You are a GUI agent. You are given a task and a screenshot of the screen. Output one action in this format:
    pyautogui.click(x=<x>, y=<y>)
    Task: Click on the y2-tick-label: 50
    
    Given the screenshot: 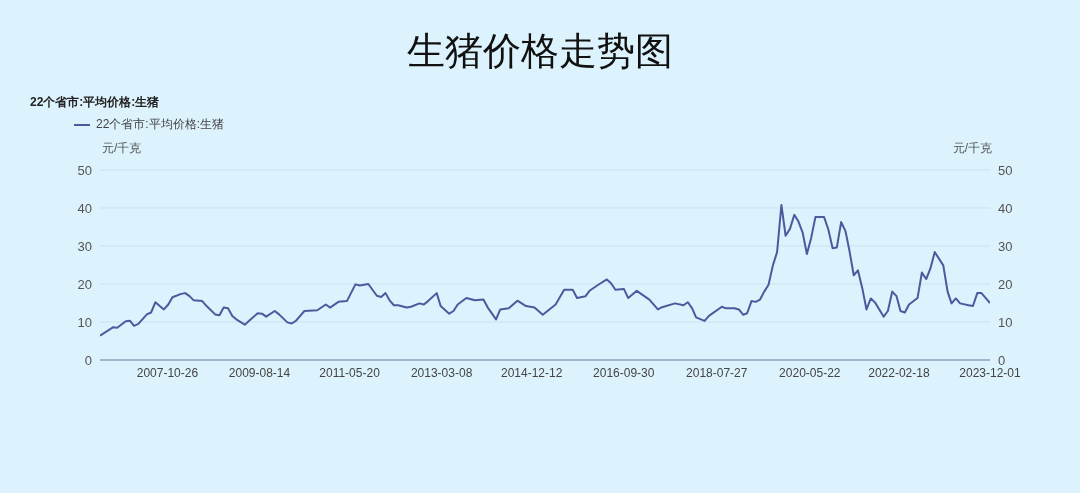 What is the action you would take?
    pyautogui.click(x=1005, y=170)
    